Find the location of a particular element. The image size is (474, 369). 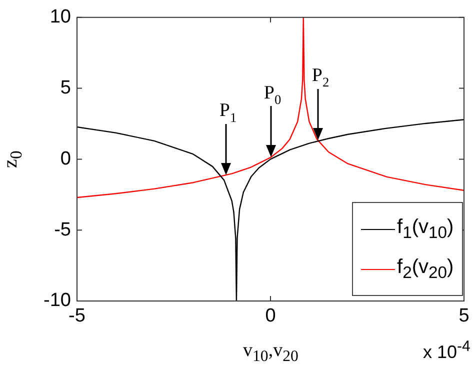

y-tick-label: 10 is located at coordinates (60, 17).